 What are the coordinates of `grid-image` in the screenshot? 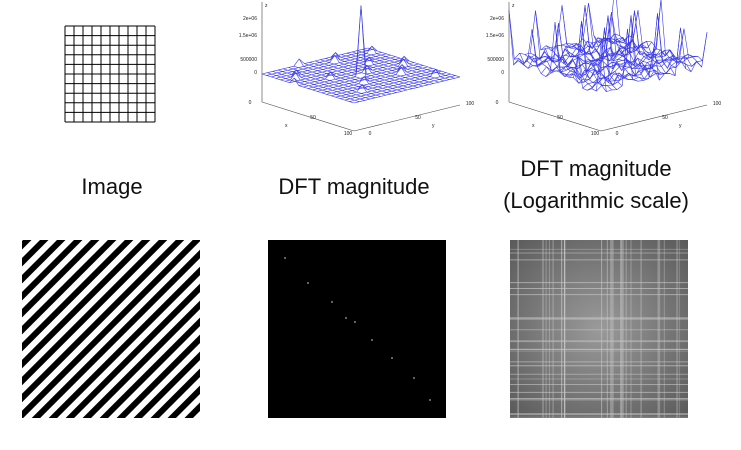 It's located at (110, 74).